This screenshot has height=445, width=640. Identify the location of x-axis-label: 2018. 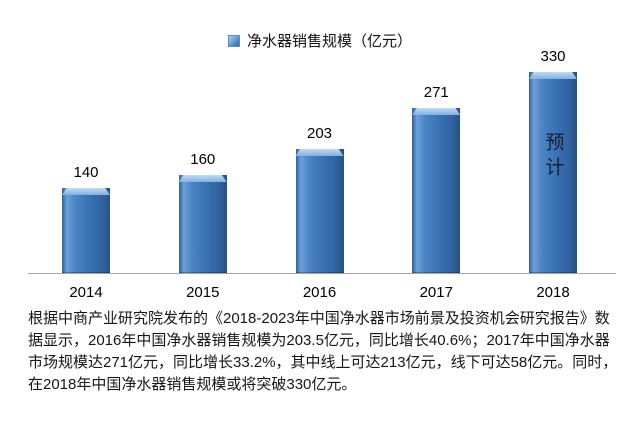
(553, 292).